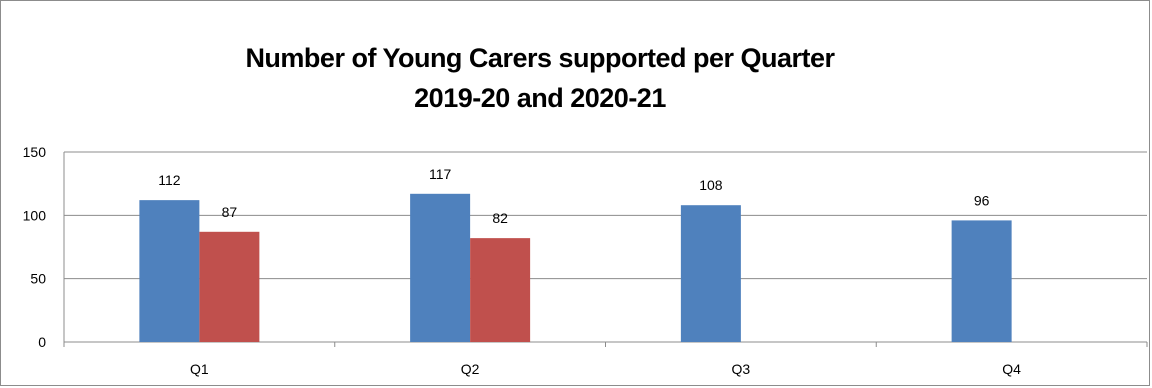  I want to click on bar-series-1-q1, so click(169, 271).